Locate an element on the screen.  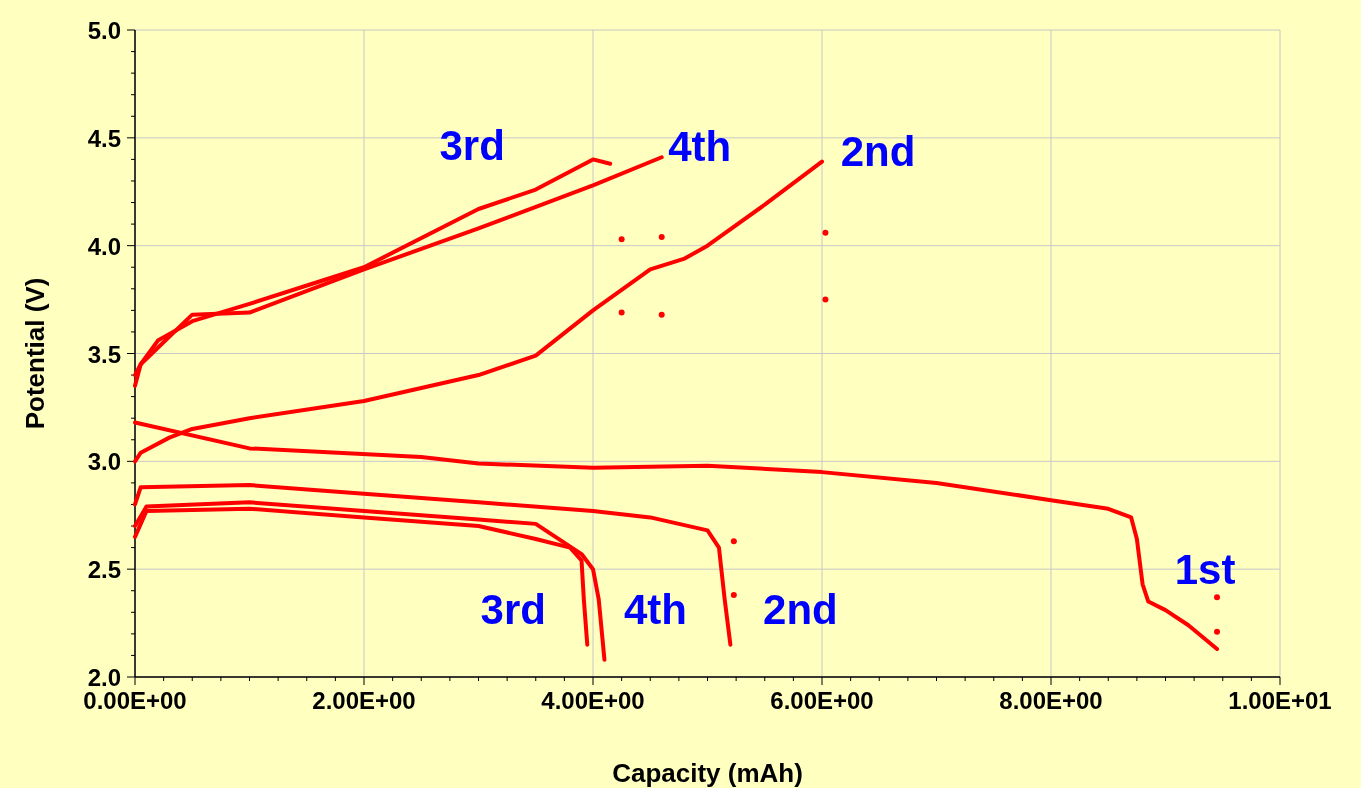
x-tick-label: 8.00E+00 is located at coordinates (1051, 700).